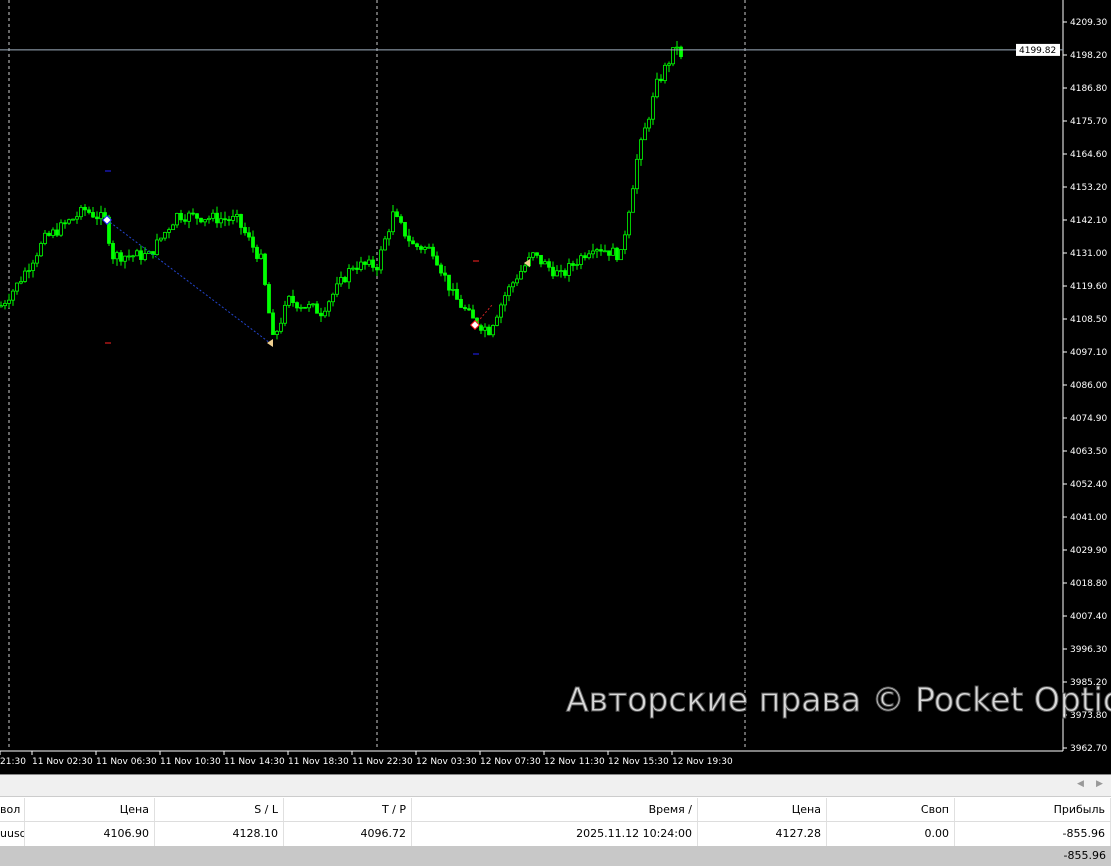 The width and height of the screenshot is (1111, 866). Describe the element at coordinates (1033, 834) in the screenshot. I see `cell-profit: -855.96` at that location.